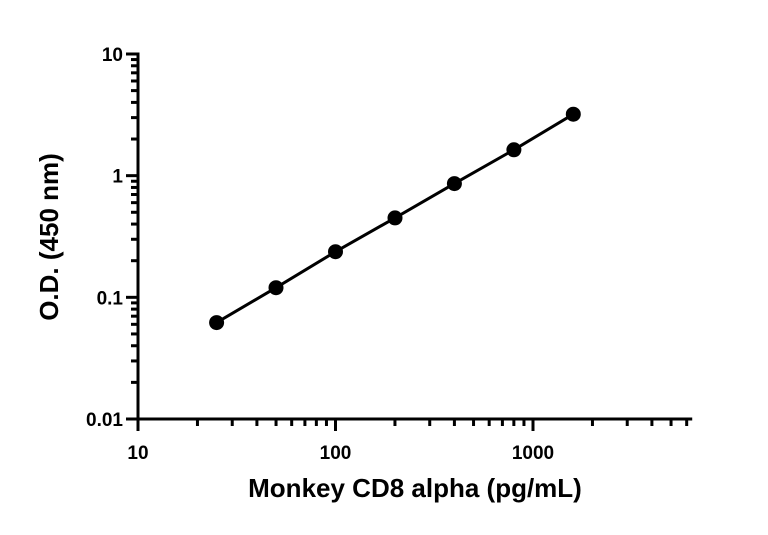  What do you see at coordinates (415, 488) in the screenshot?
I see `x-axis-title: Monkey CD8 alpha (pg/mL)` at bounding box center [415, 488].